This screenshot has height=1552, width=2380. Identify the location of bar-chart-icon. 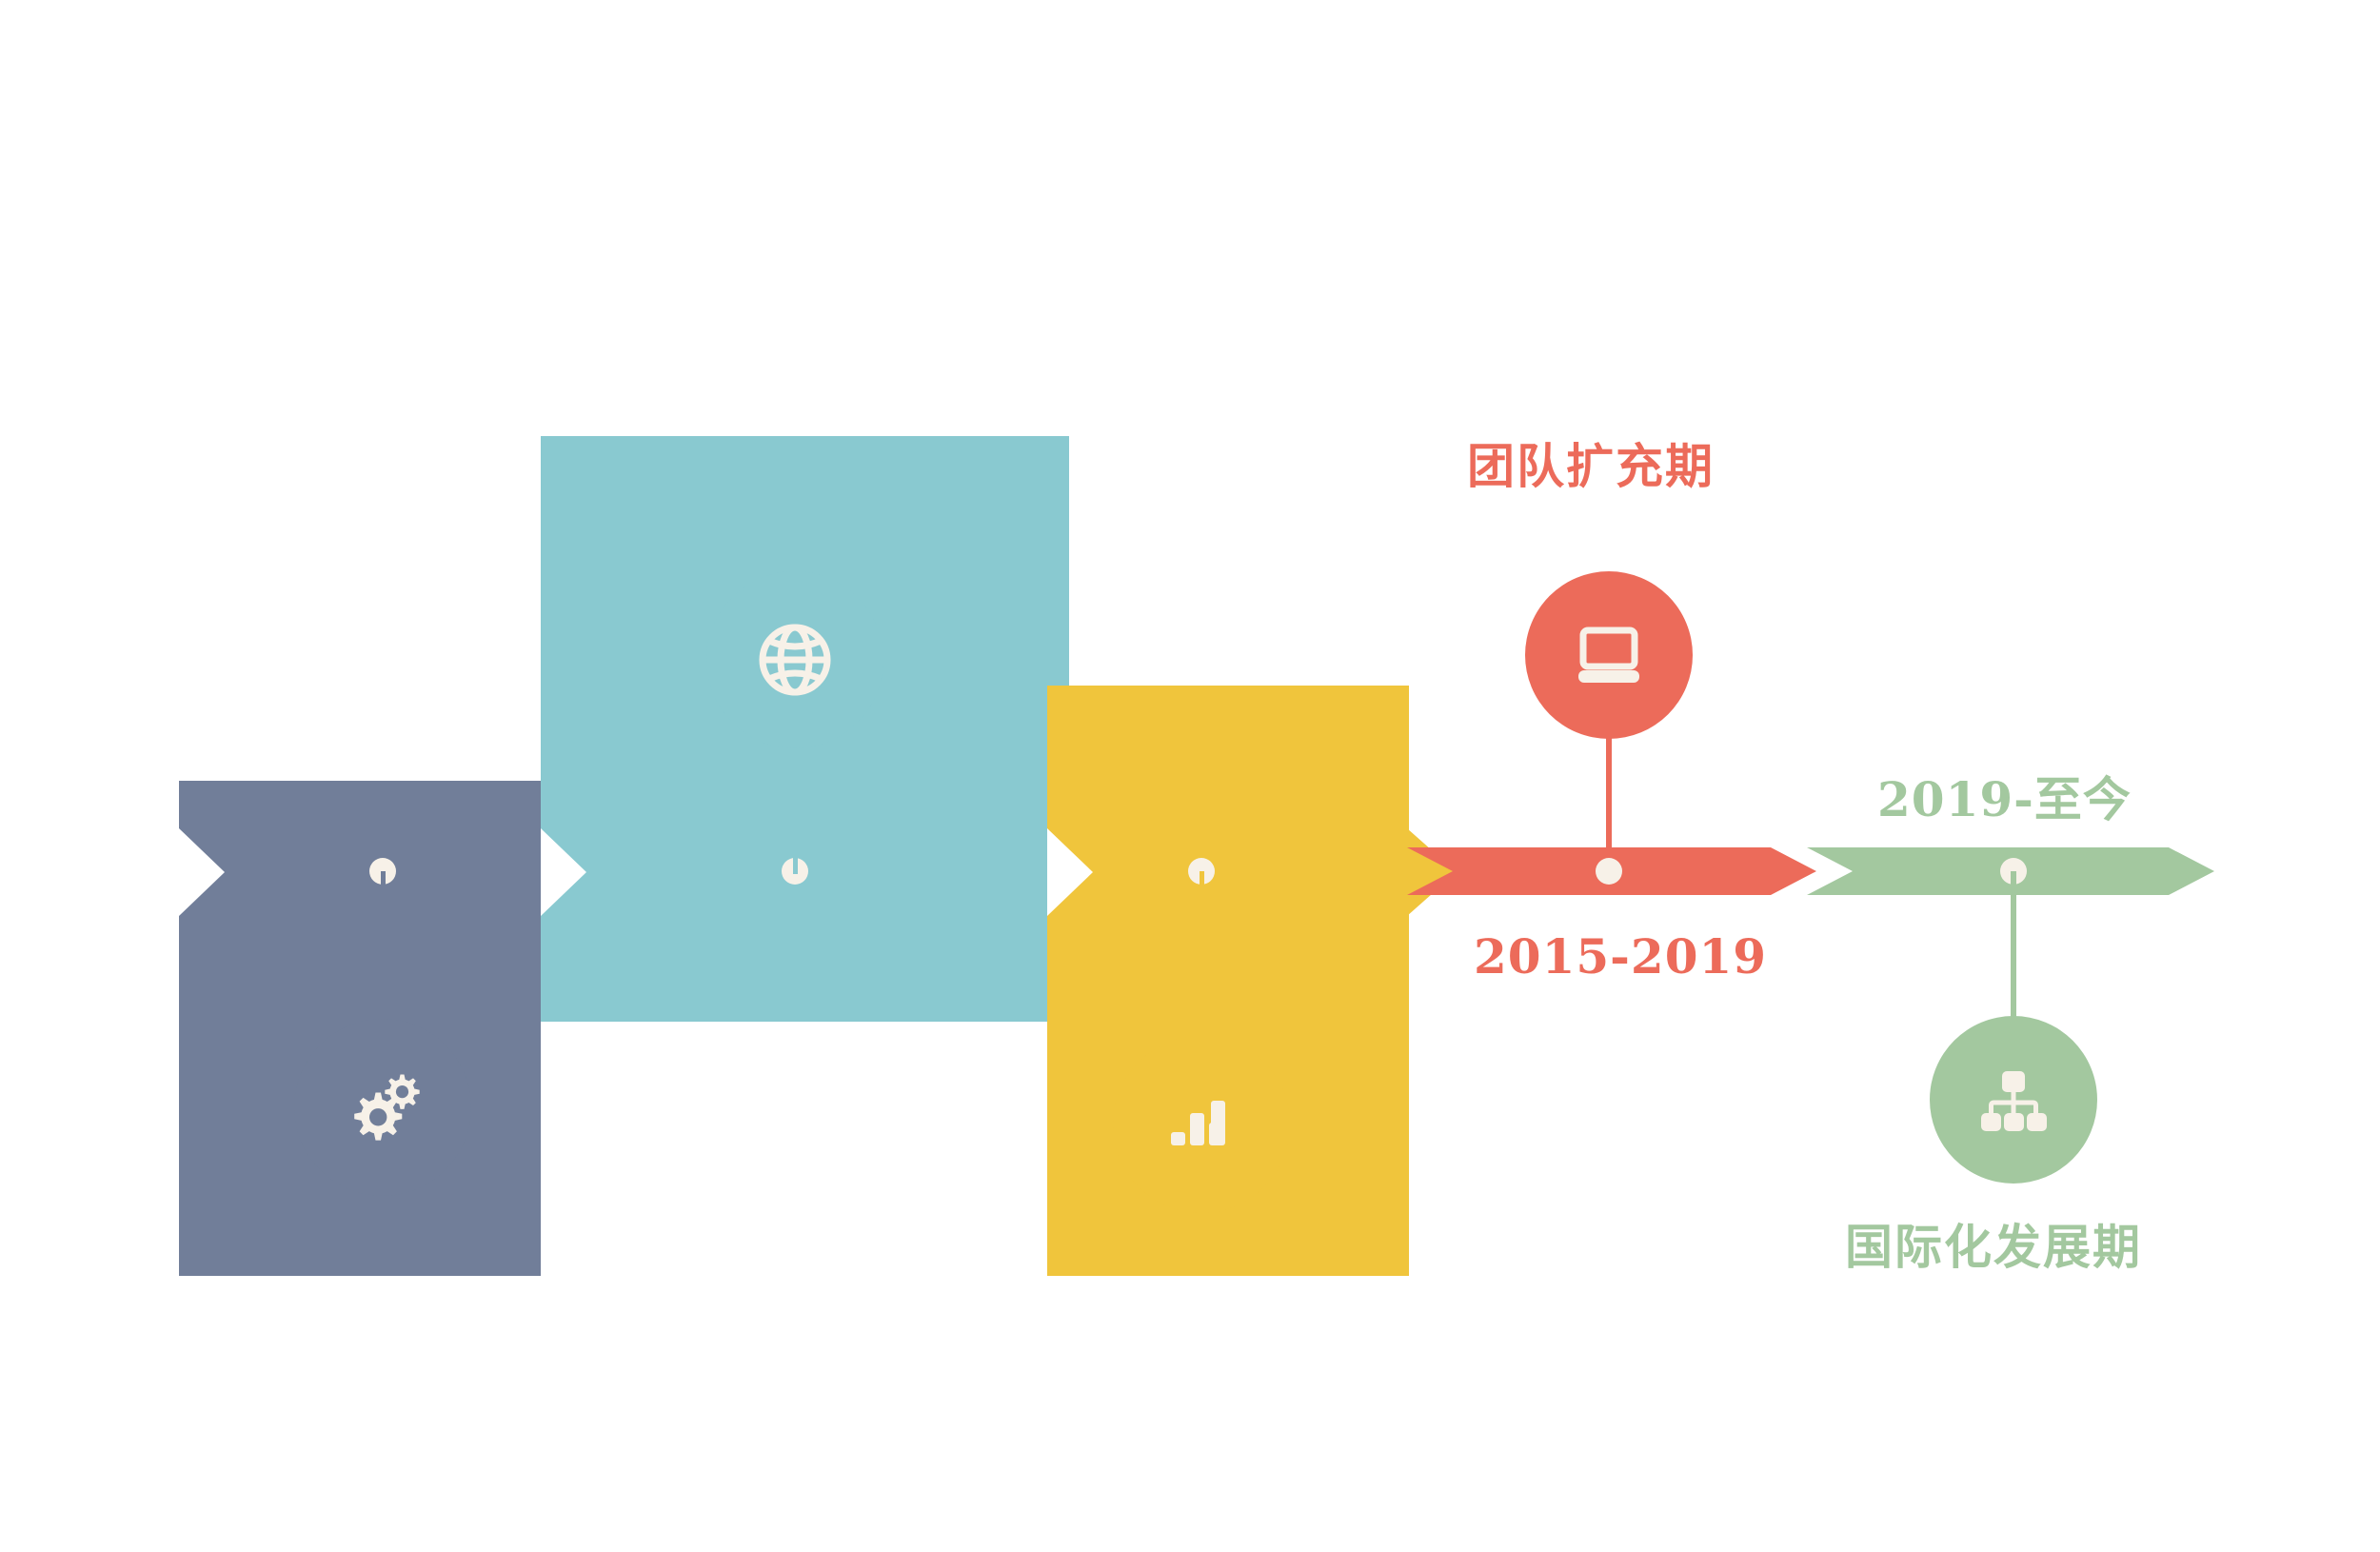
(1201, 1124).